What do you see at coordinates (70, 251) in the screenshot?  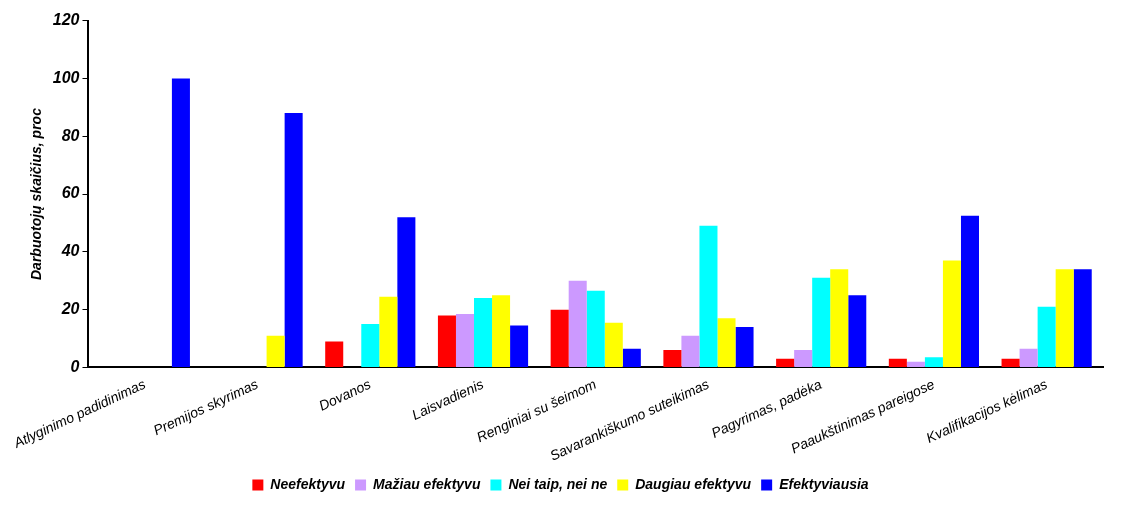 I see `y-tick-label: 40` at bounding box center [70, 251].